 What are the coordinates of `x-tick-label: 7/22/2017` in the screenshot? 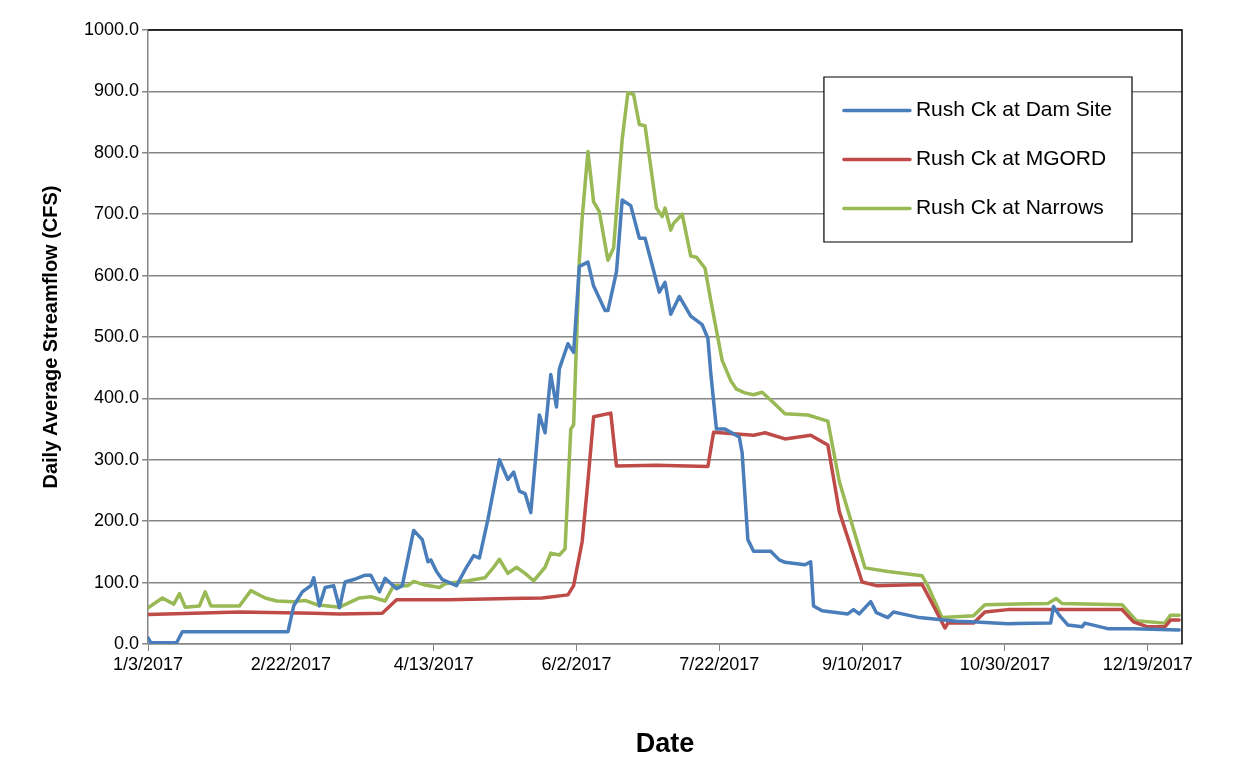 It's located at (719, 663).